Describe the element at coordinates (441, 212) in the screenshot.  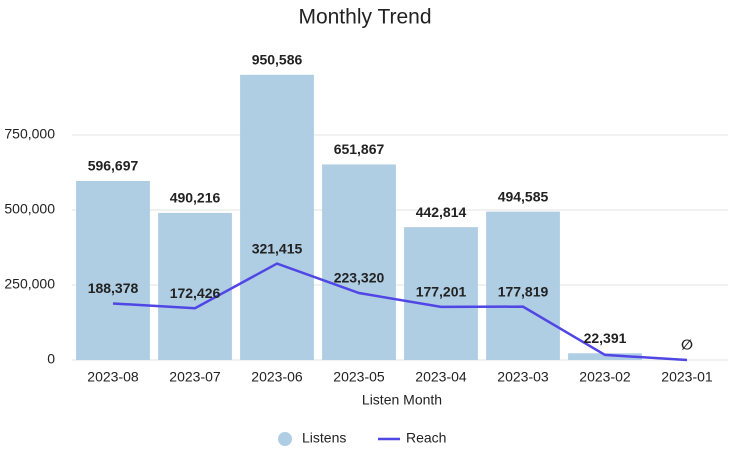
I see `bar-value-label: 442,814` at that location.